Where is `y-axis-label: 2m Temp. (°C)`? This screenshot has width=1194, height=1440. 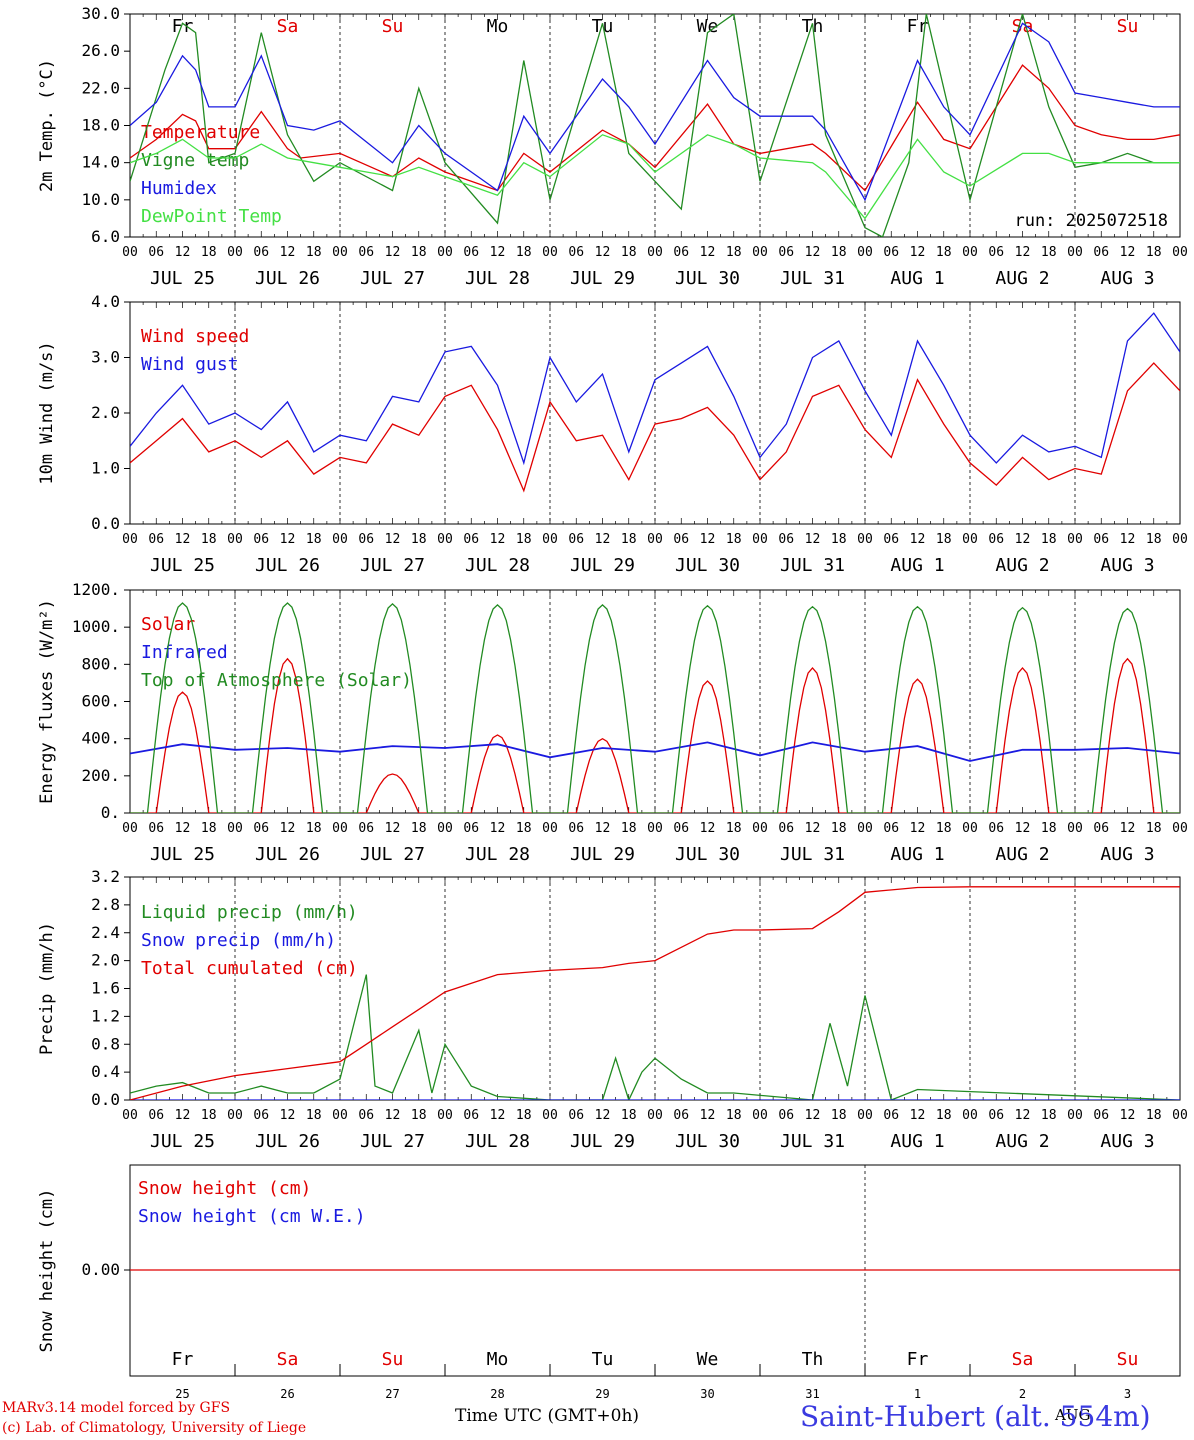 y-axis-label: 2m Temp. (°C) is located at coordinates (47, 125).